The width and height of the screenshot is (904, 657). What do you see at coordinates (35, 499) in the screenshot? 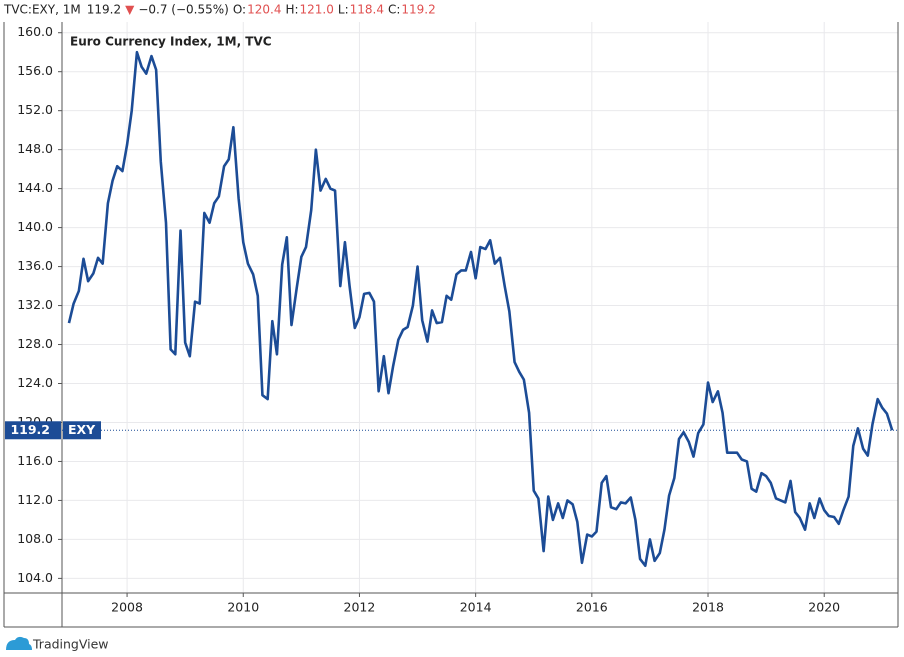
I see `y-tick-label: 112.0` at bounding box center [35, 499].